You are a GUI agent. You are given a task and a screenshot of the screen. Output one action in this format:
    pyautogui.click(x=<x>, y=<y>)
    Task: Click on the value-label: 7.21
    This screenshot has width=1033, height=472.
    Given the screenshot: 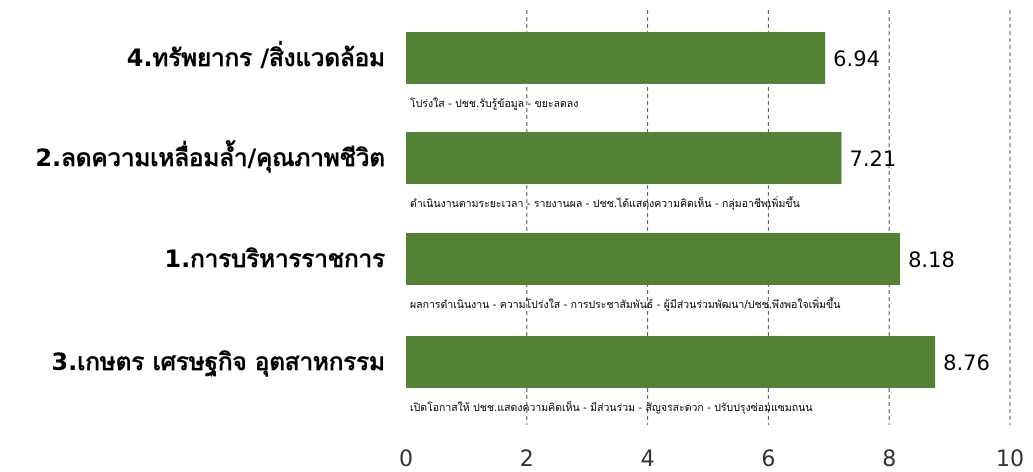 What is the action you would take?
    pyautogui.click(x=872, y=159)
    